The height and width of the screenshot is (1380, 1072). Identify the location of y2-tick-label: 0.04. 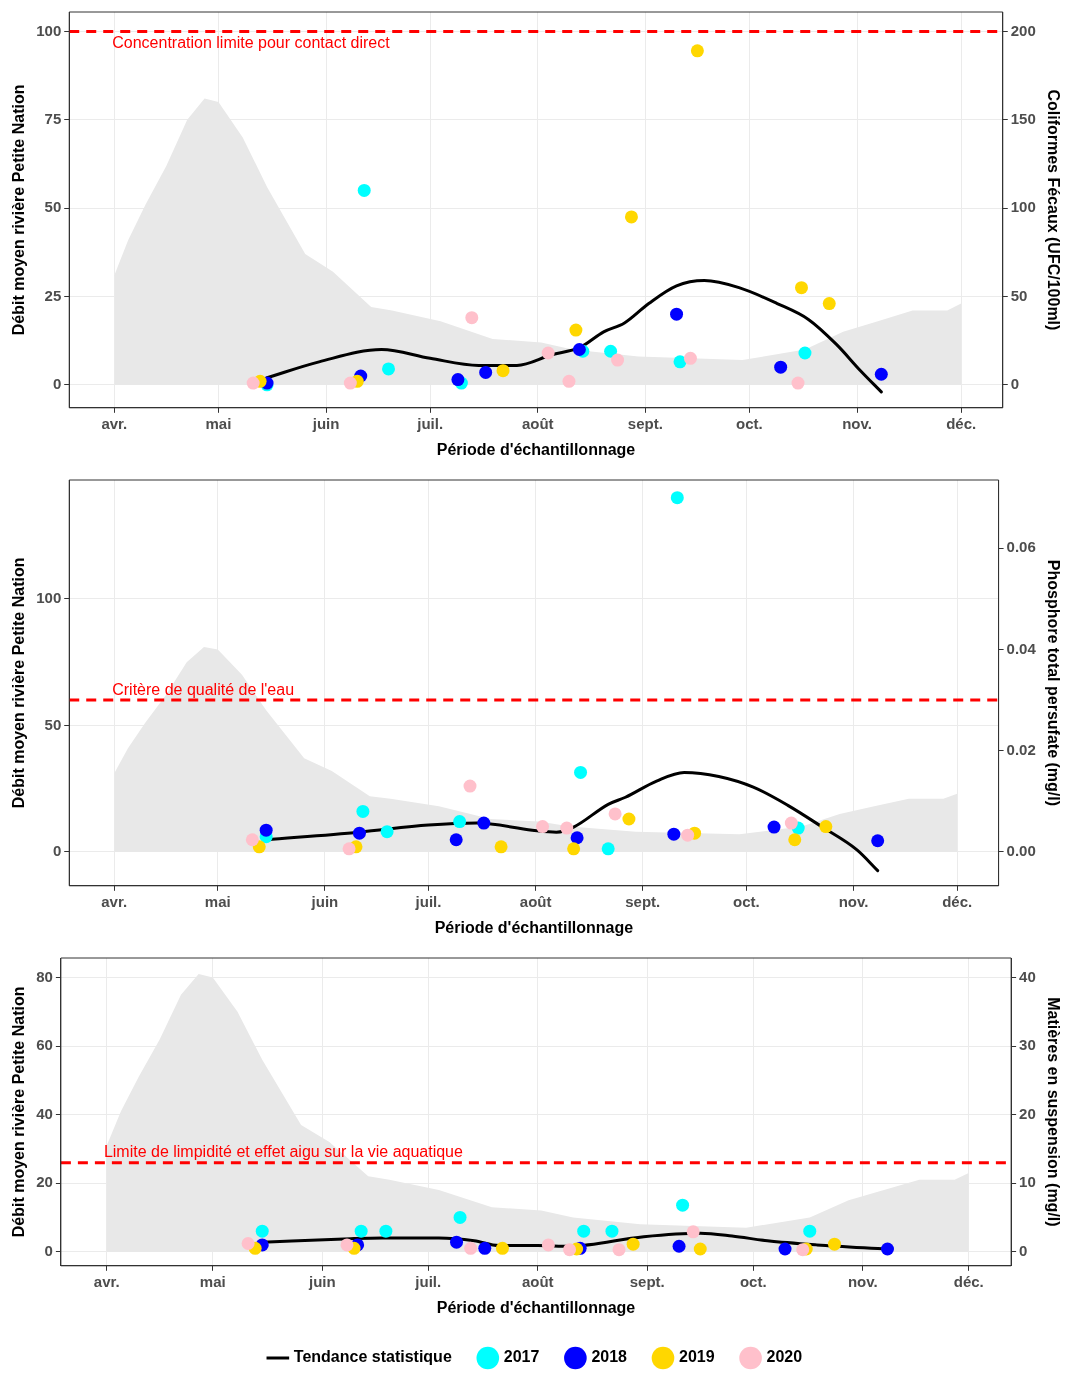
(1021, 648).